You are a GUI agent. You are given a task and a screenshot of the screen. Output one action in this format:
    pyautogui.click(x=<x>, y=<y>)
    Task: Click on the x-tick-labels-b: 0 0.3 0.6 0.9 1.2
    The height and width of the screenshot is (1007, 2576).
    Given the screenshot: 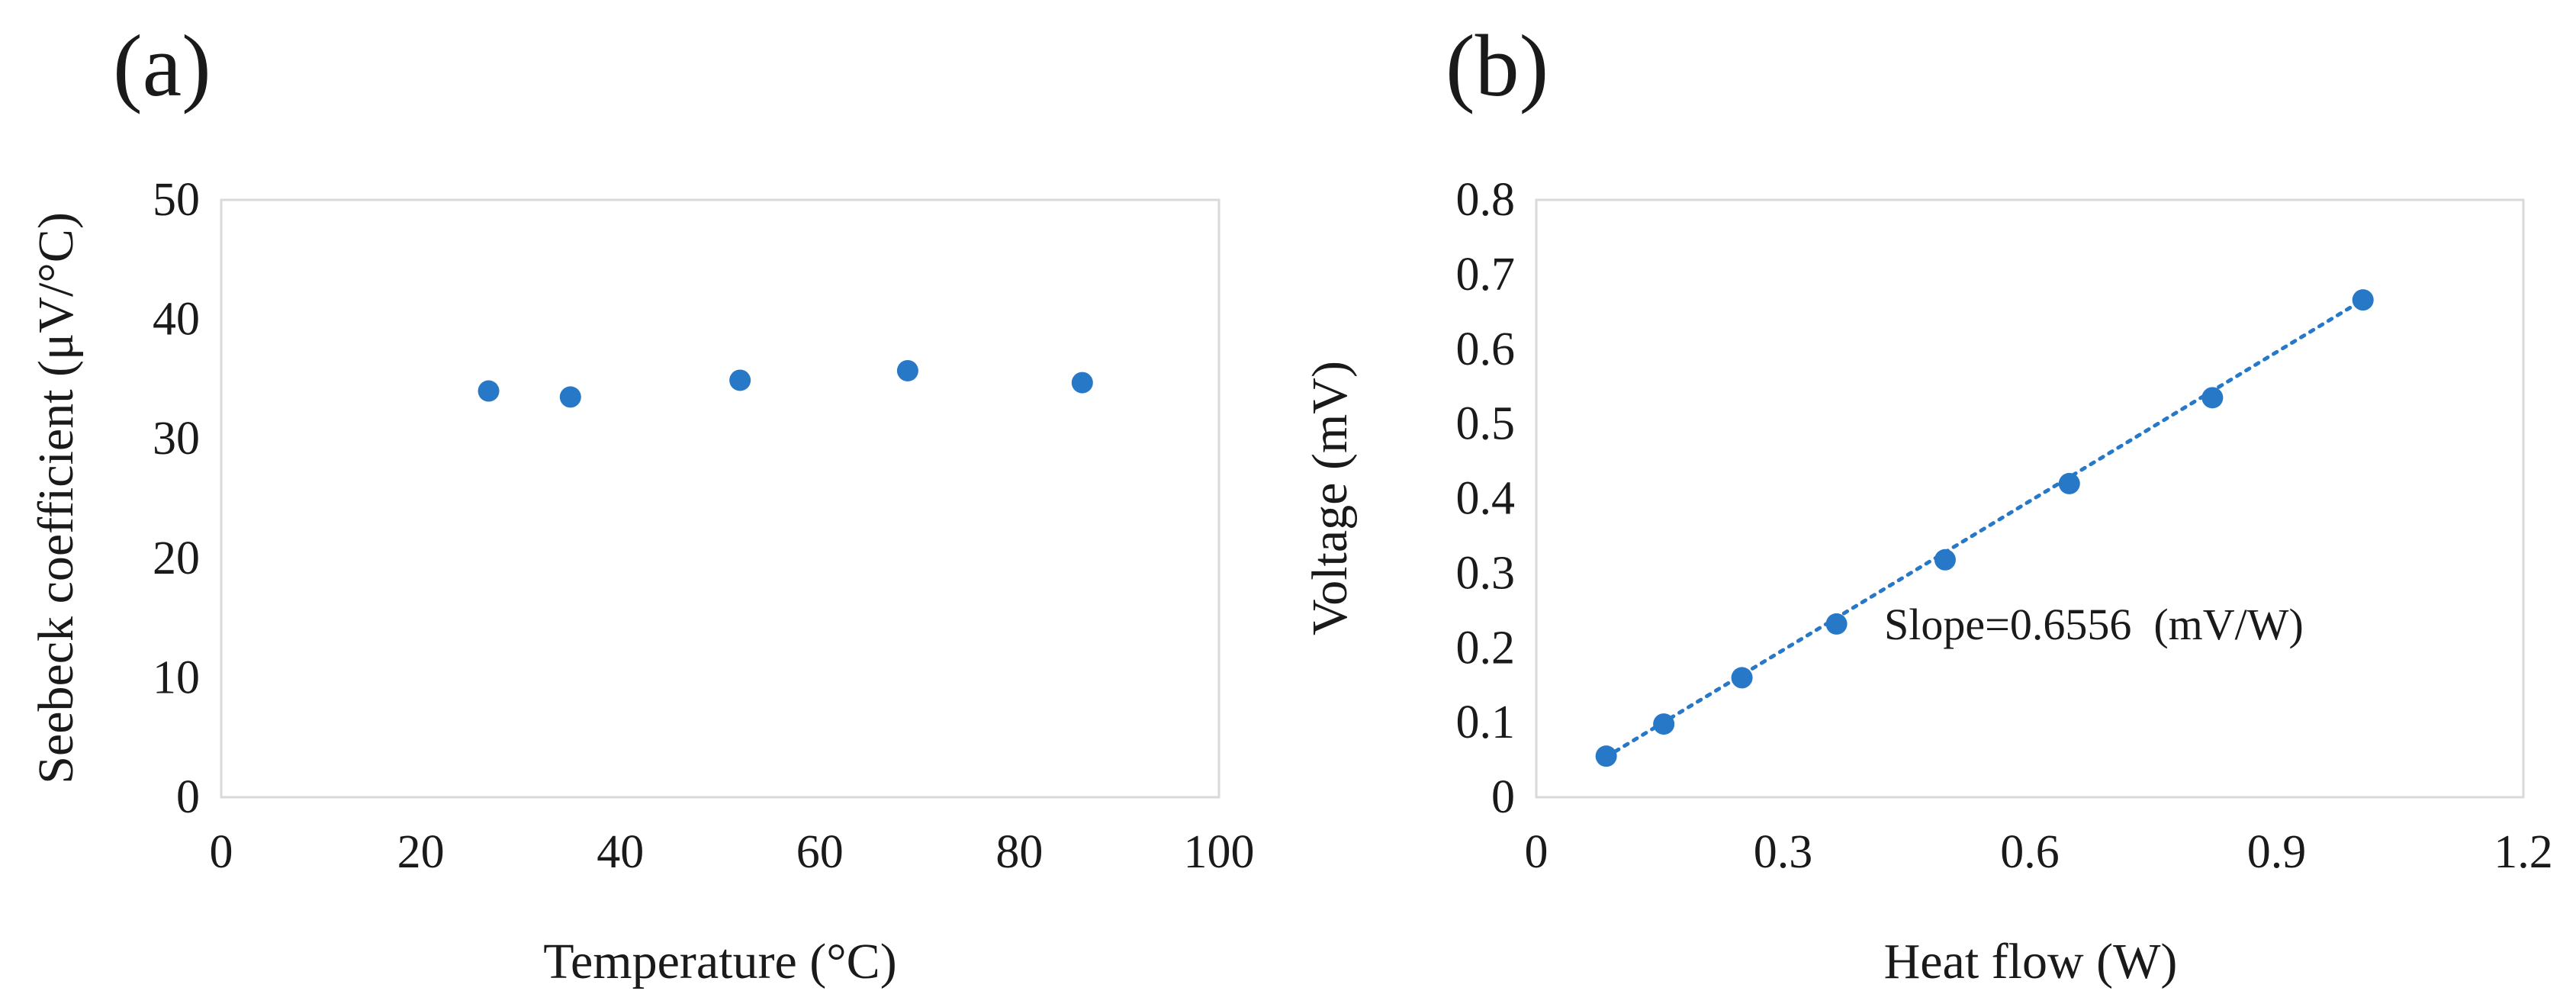 What is the action you would take?
    pyautogui.click(x=2039, y=852)
    